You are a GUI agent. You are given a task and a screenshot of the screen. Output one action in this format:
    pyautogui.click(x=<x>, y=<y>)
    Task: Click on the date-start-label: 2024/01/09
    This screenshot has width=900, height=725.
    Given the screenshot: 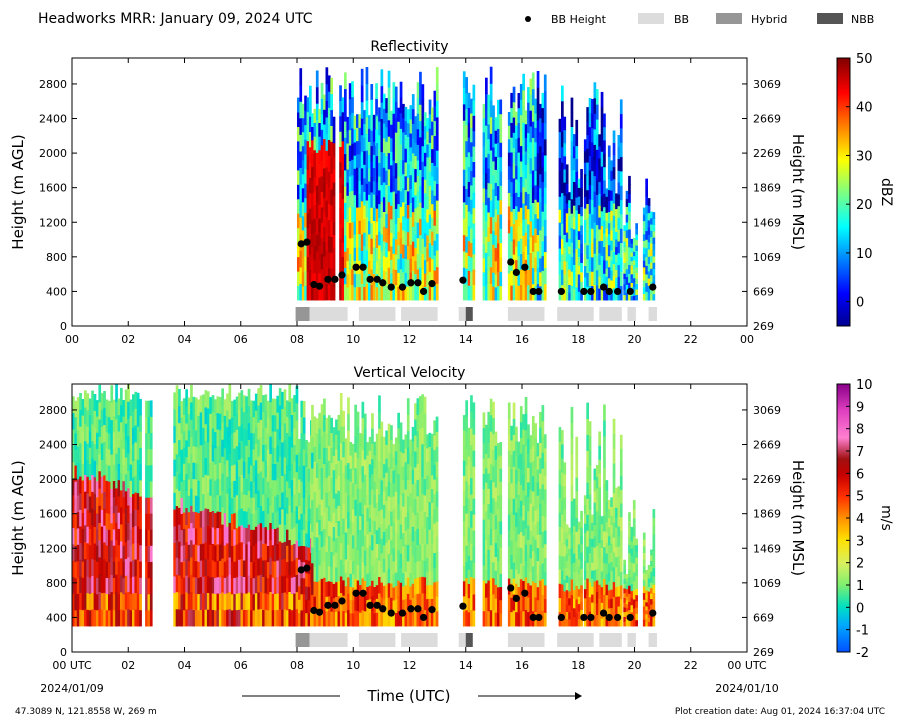 What is the action you would take?
    pyautogui.click(x=71, y=688)
    